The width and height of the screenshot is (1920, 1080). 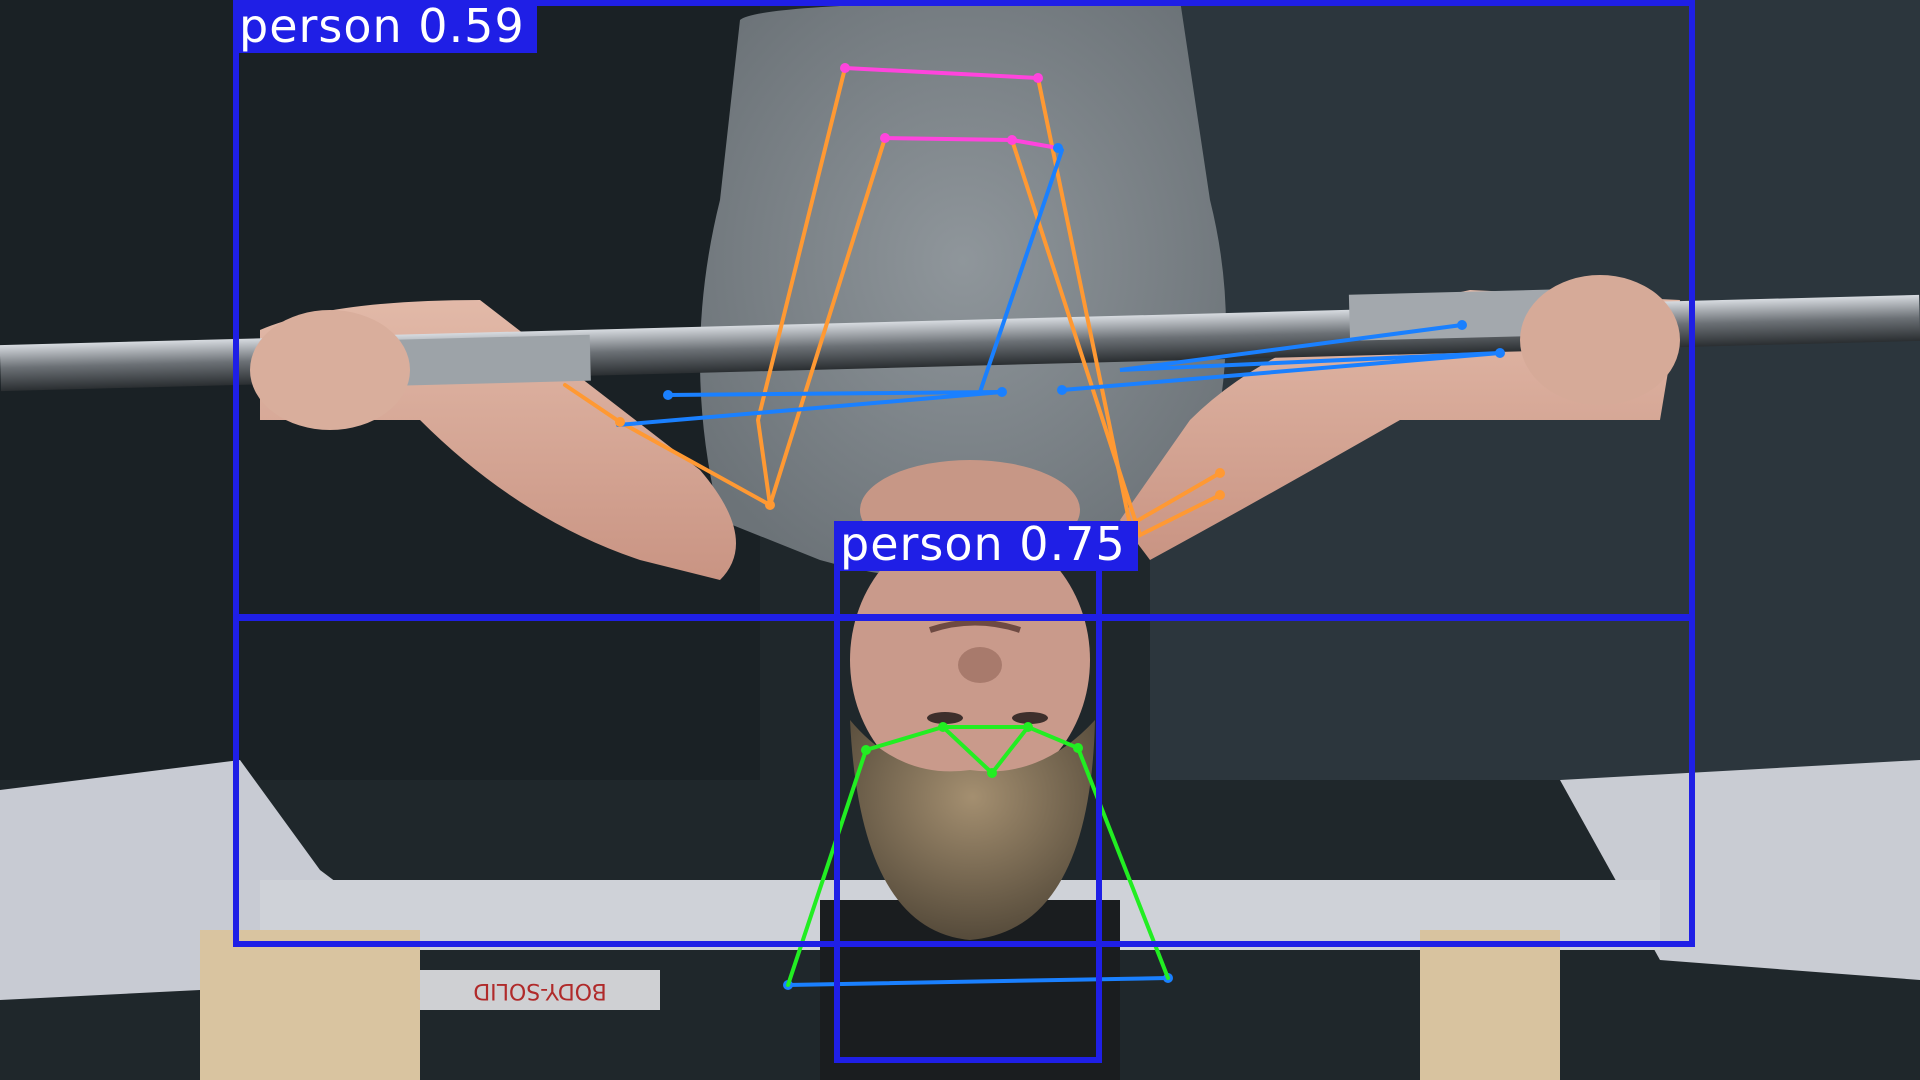 I want to click on hair, so click(x=972, y=830).